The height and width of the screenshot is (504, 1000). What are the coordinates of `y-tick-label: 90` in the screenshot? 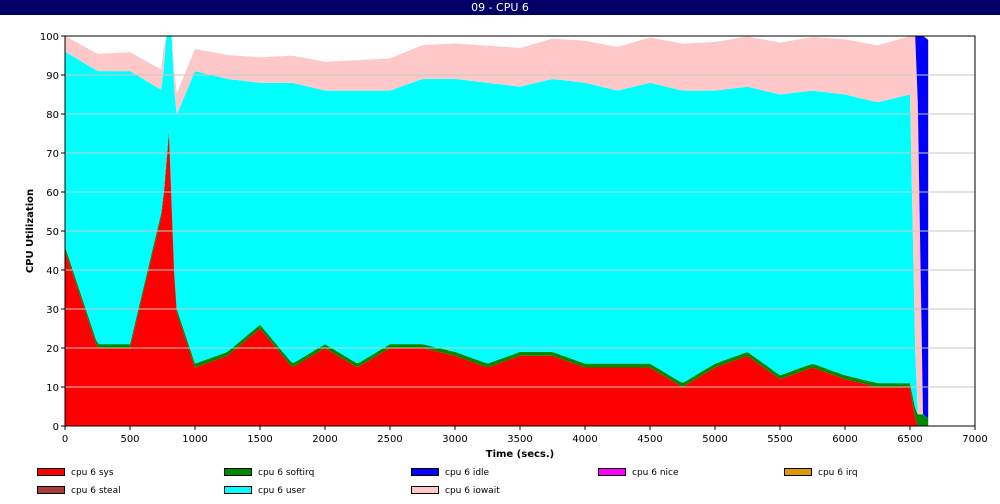 It's located at (52, 76).